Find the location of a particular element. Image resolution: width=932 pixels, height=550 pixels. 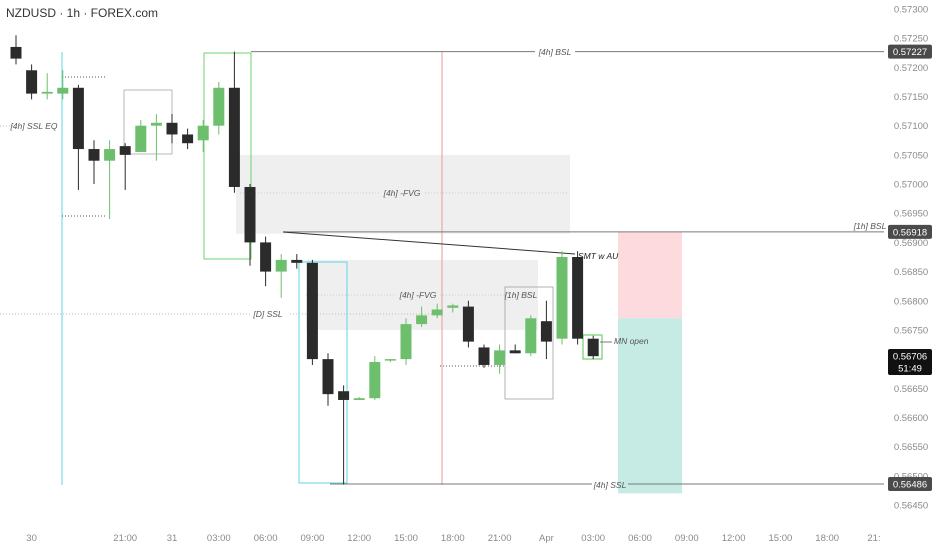

time-tick-label: Apr is located at coordinates (546, 538).